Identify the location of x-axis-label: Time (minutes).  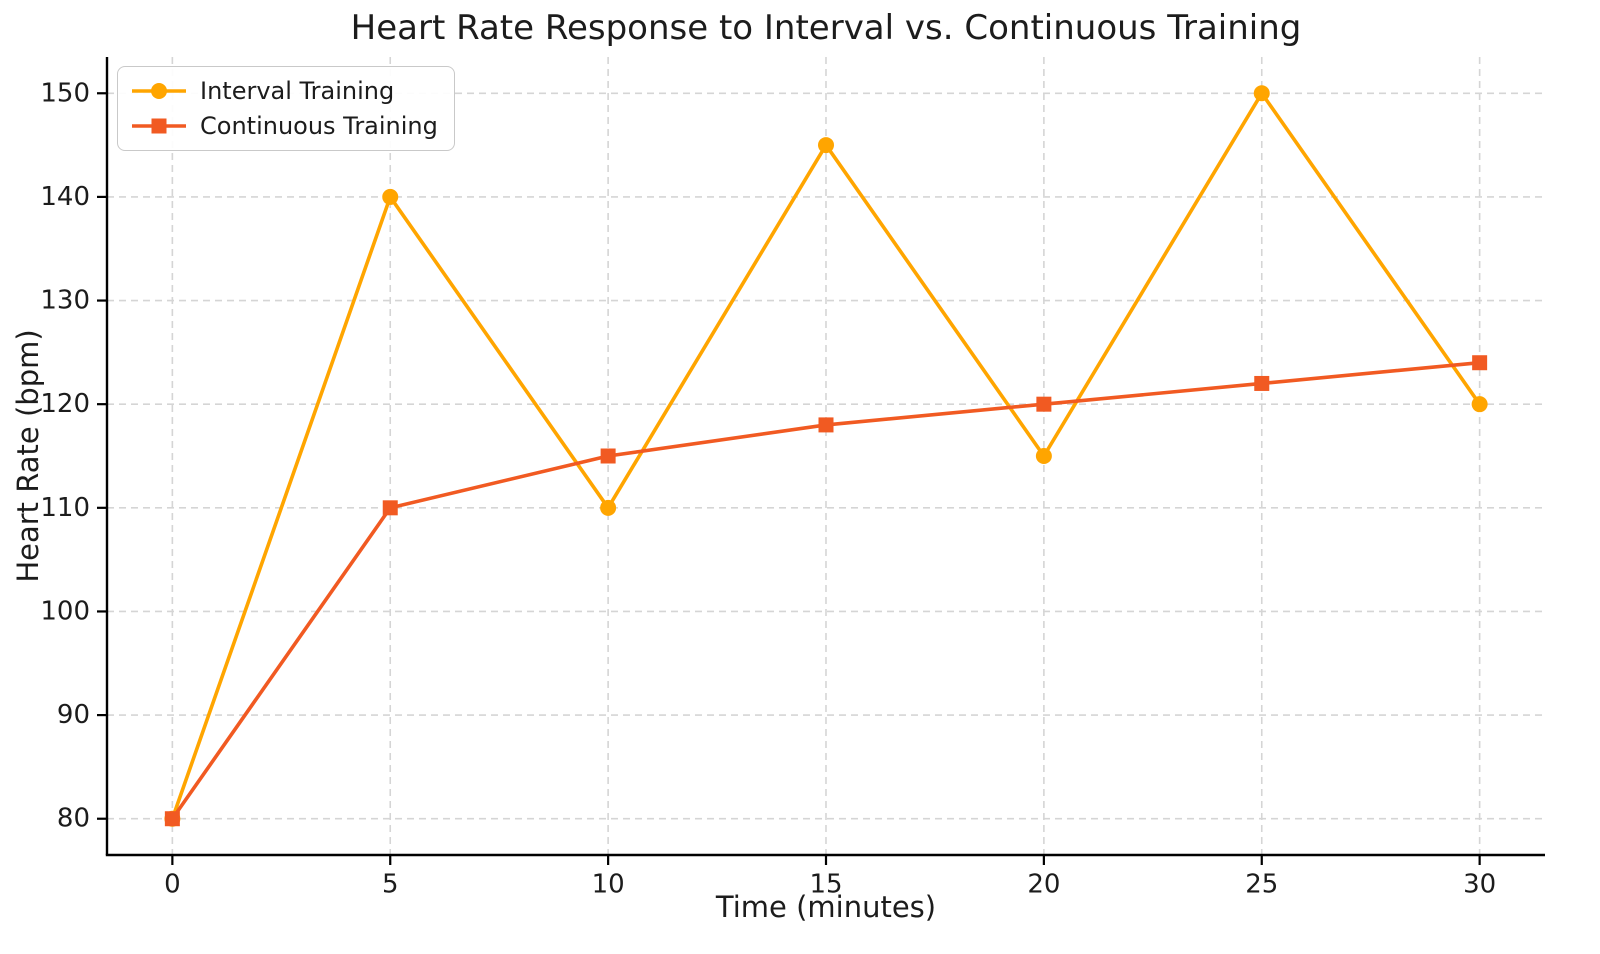
(826, 907).